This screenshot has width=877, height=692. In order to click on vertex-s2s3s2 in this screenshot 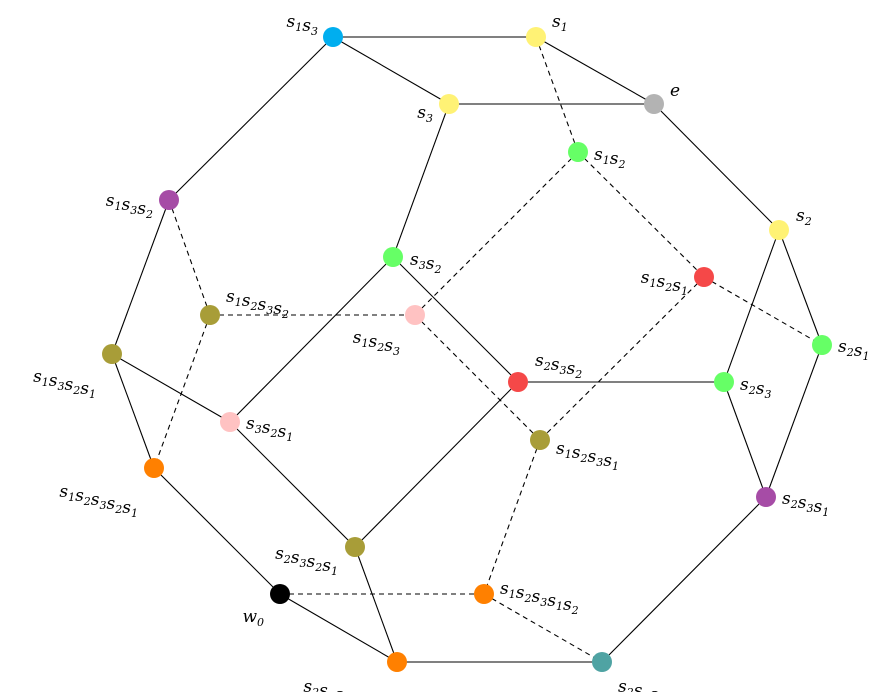, I will do `click(518, 382)`.